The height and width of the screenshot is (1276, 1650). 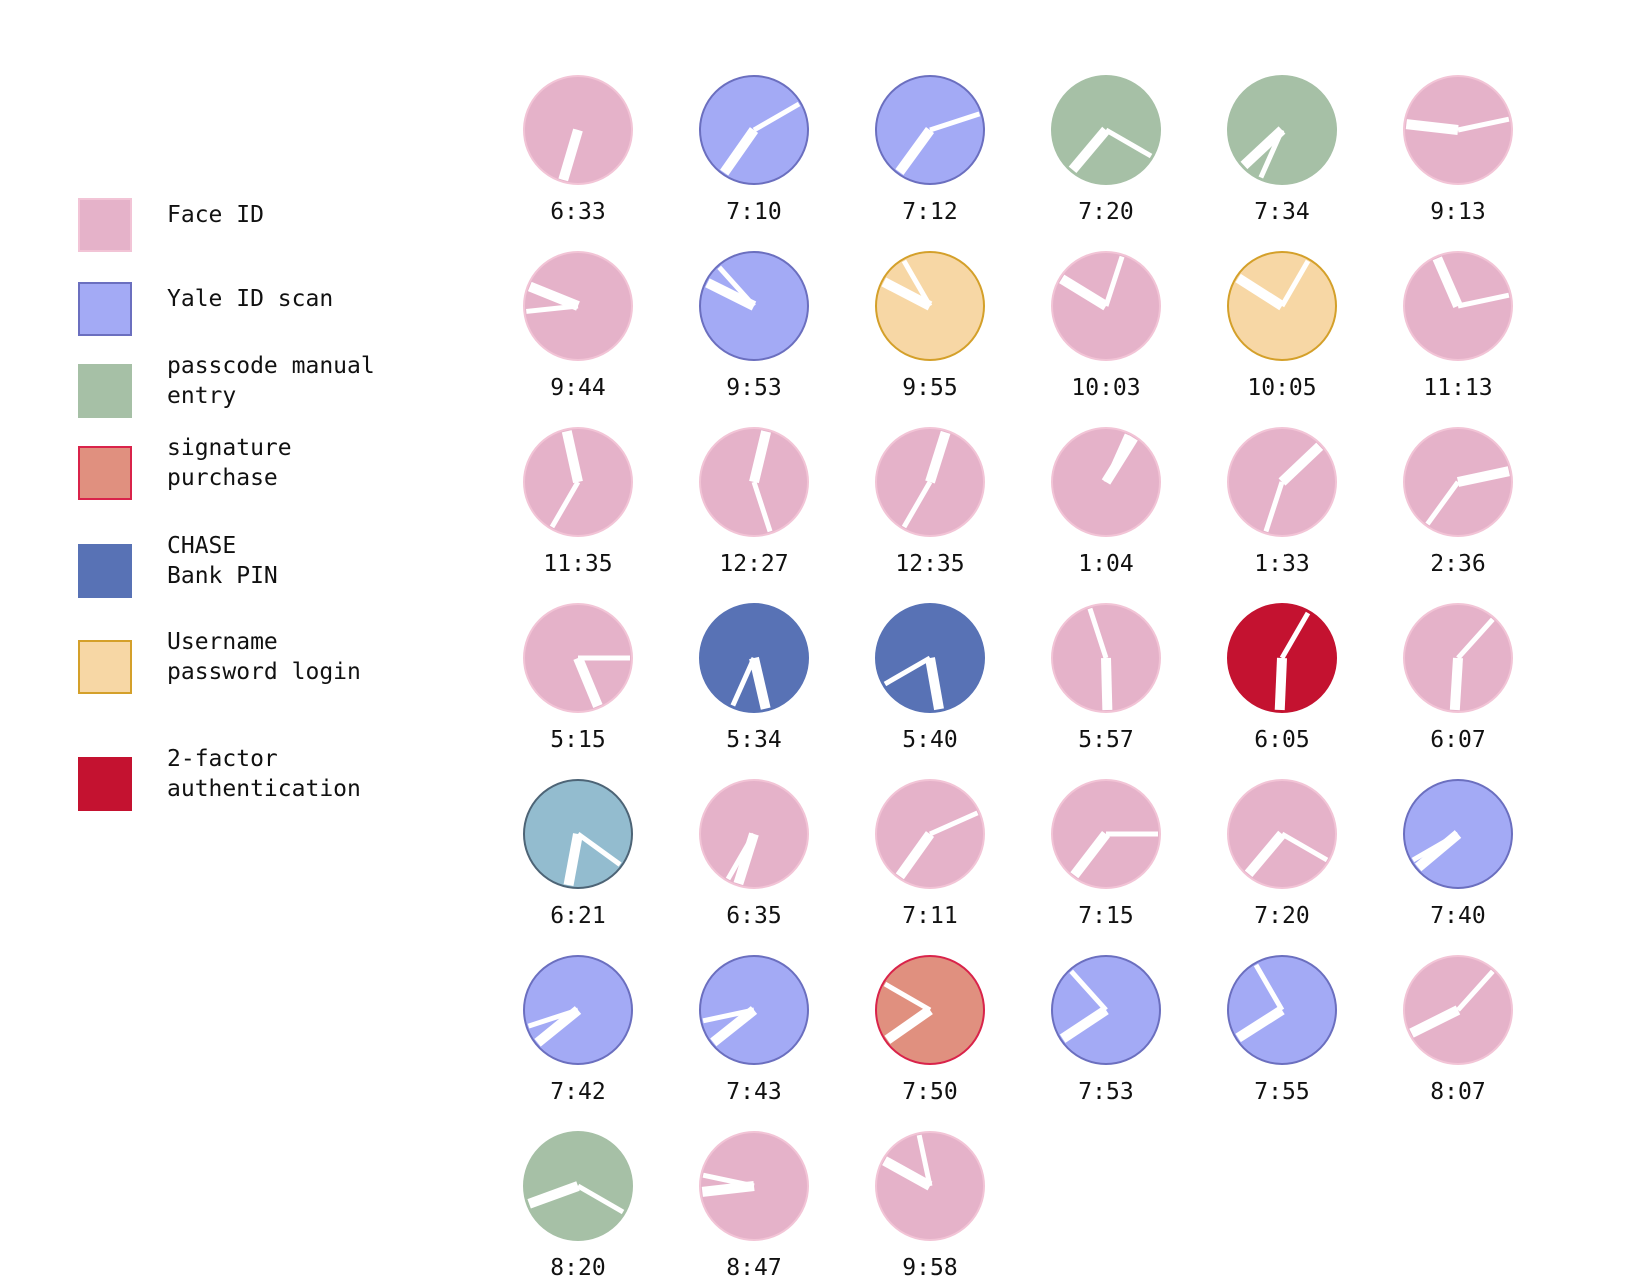 I want to click on clock-glyph: 7:10, so click(x=754, y=150).